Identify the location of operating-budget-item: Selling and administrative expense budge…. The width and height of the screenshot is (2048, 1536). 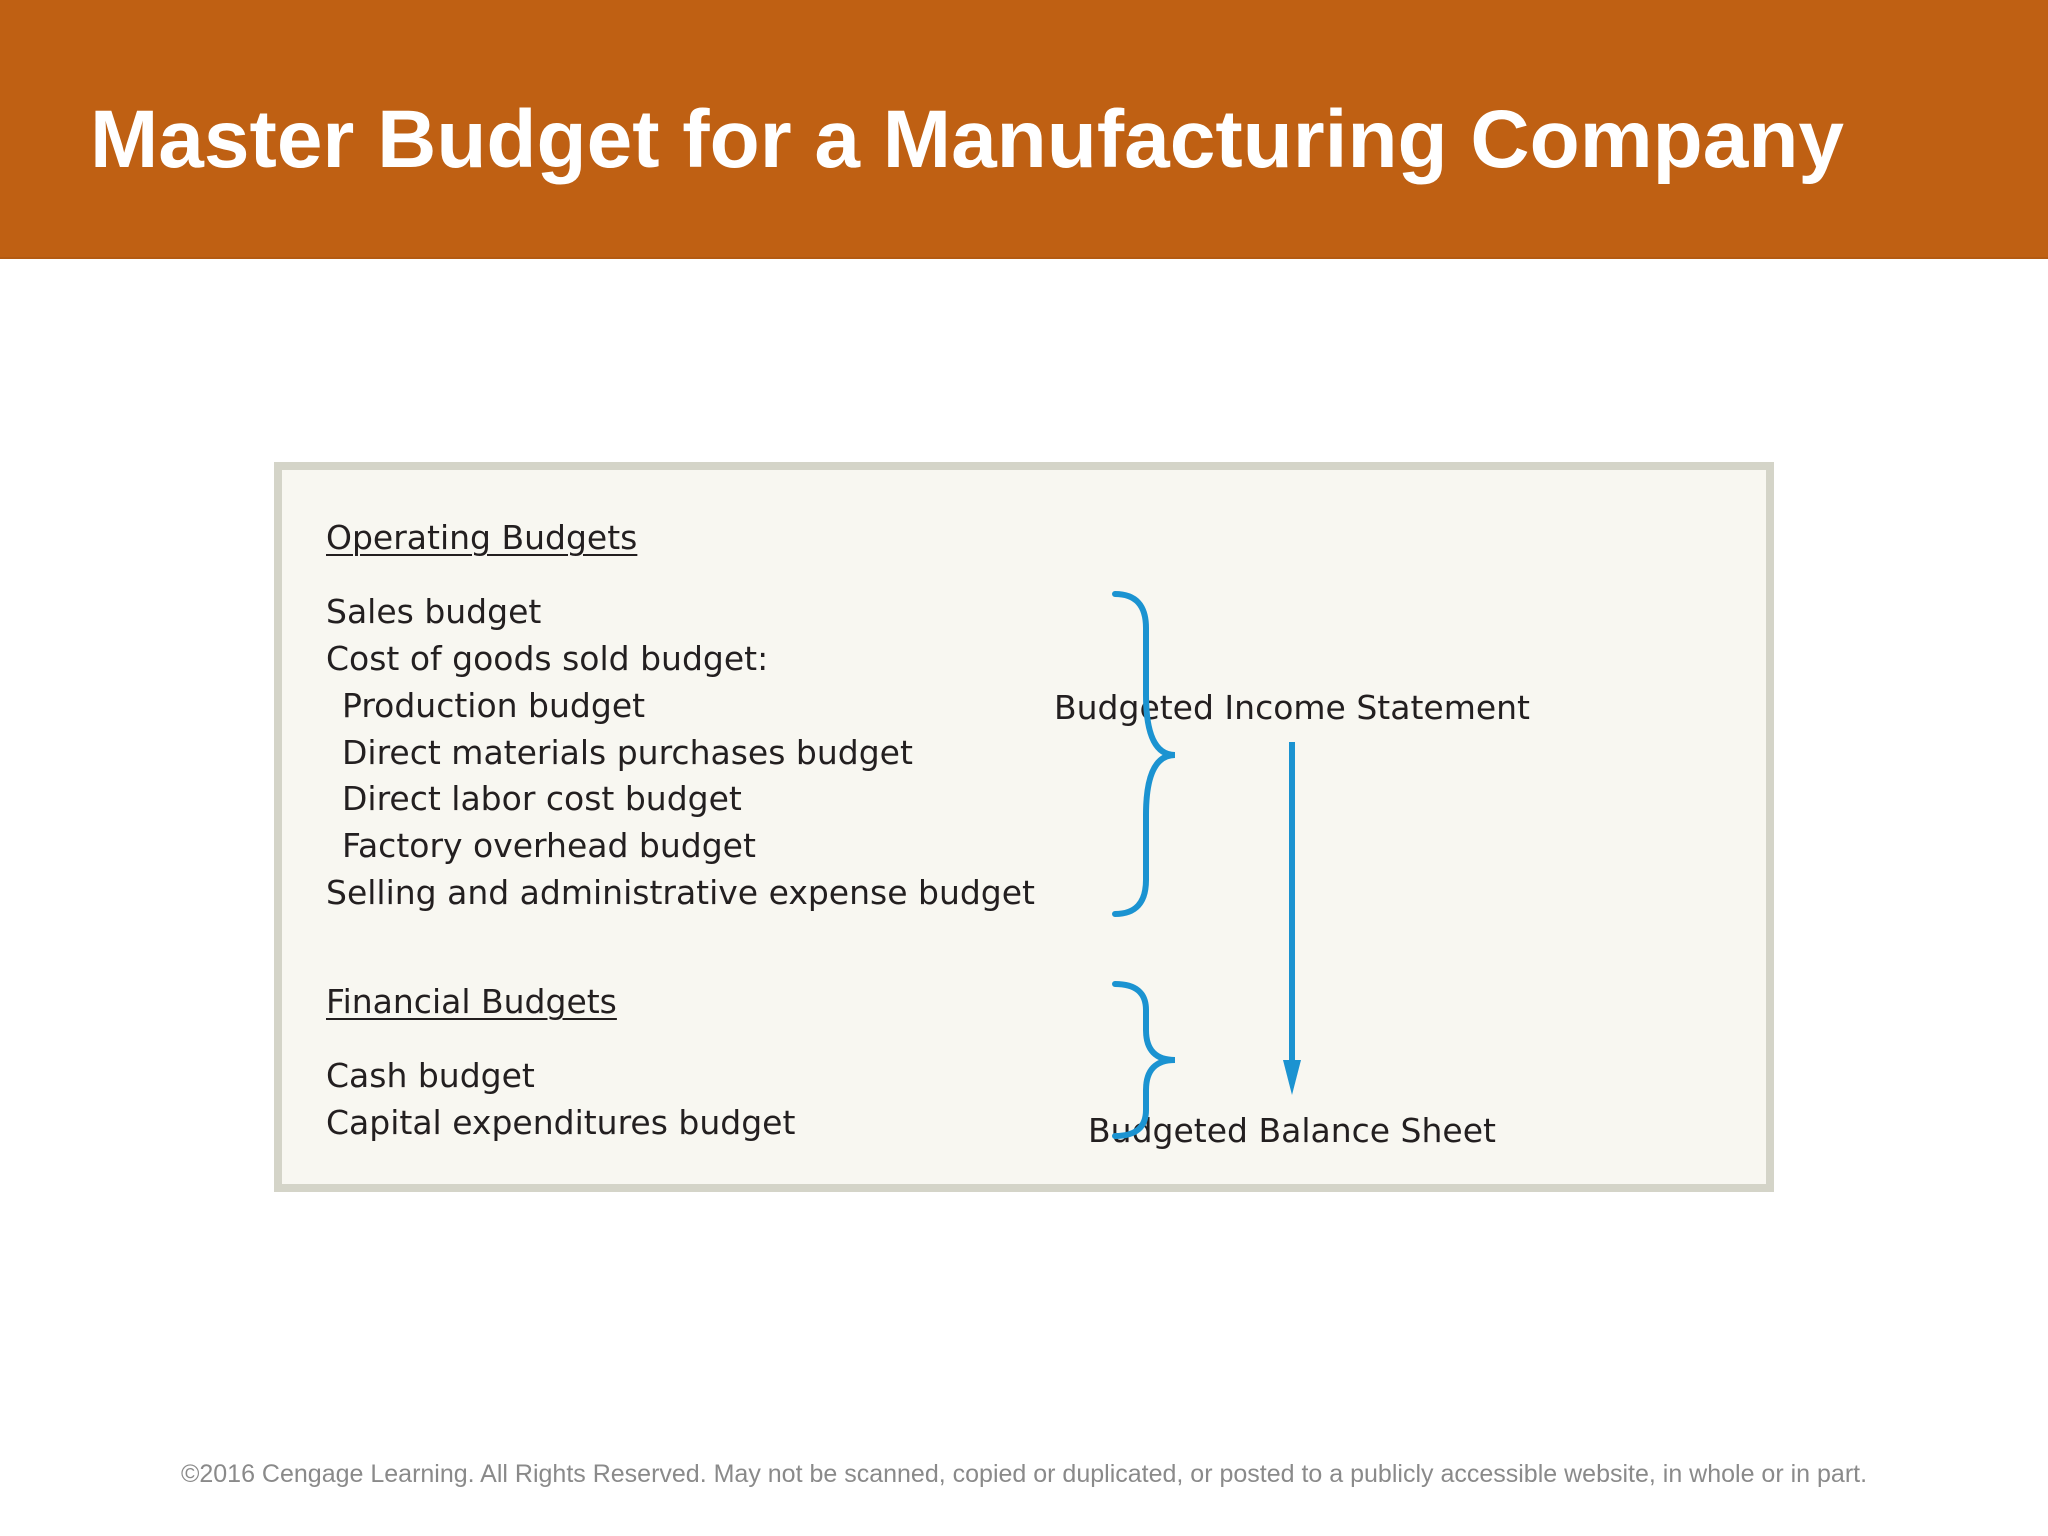
(681, 892).